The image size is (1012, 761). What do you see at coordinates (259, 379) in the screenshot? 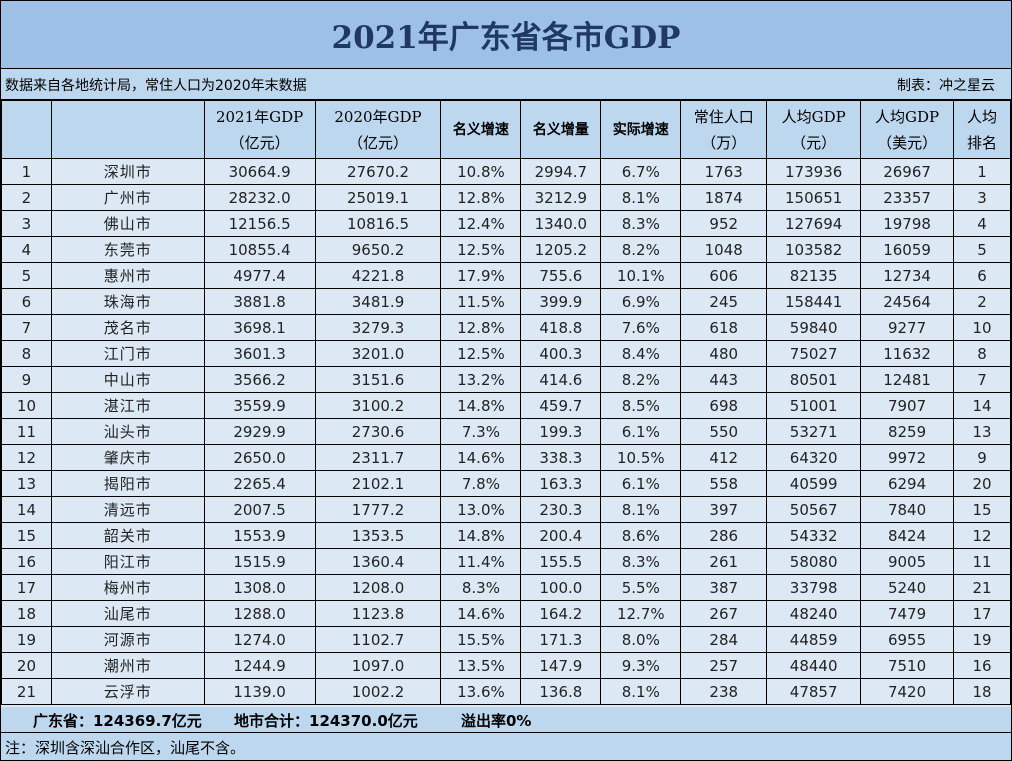
I see `table-cell: 3566.2` at bounding box center [259, 379].